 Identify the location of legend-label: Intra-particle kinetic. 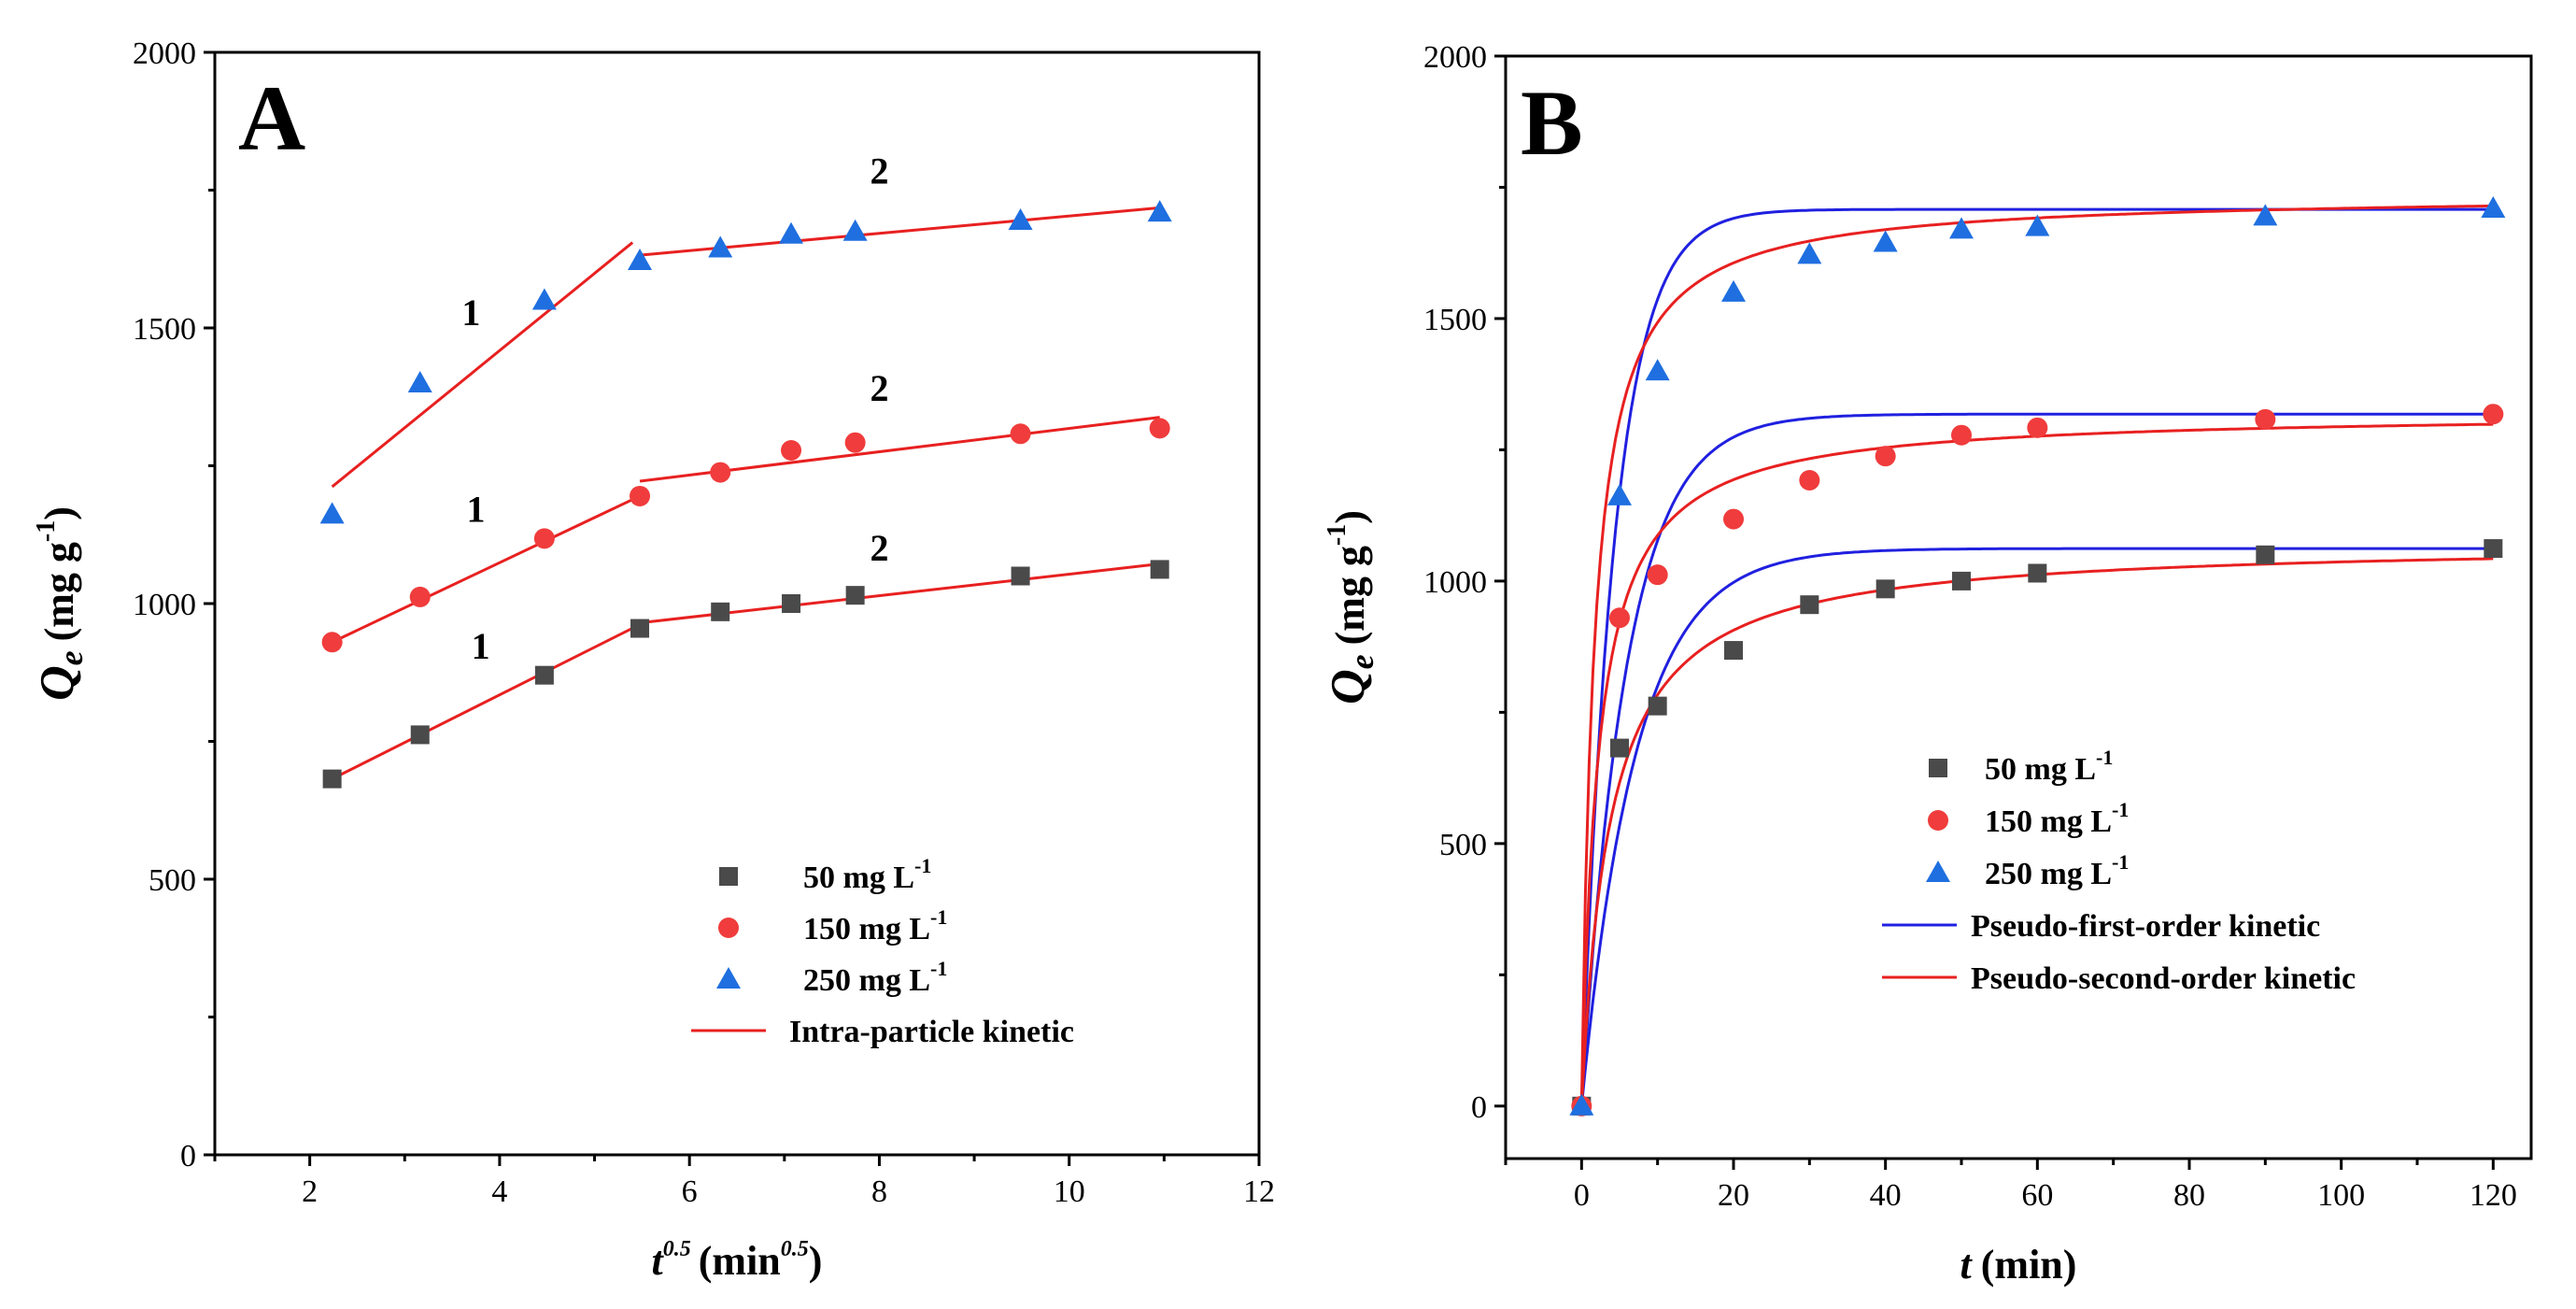
(931, 1032).